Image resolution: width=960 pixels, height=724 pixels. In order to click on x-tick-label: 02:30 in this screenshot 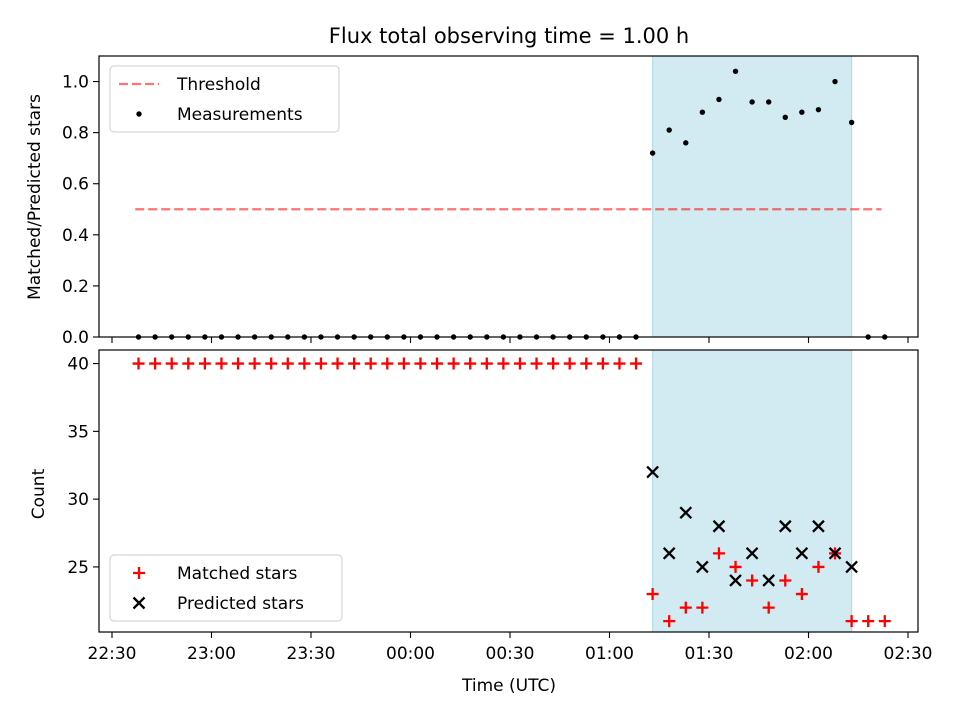, I will do `click(908, 654)`.